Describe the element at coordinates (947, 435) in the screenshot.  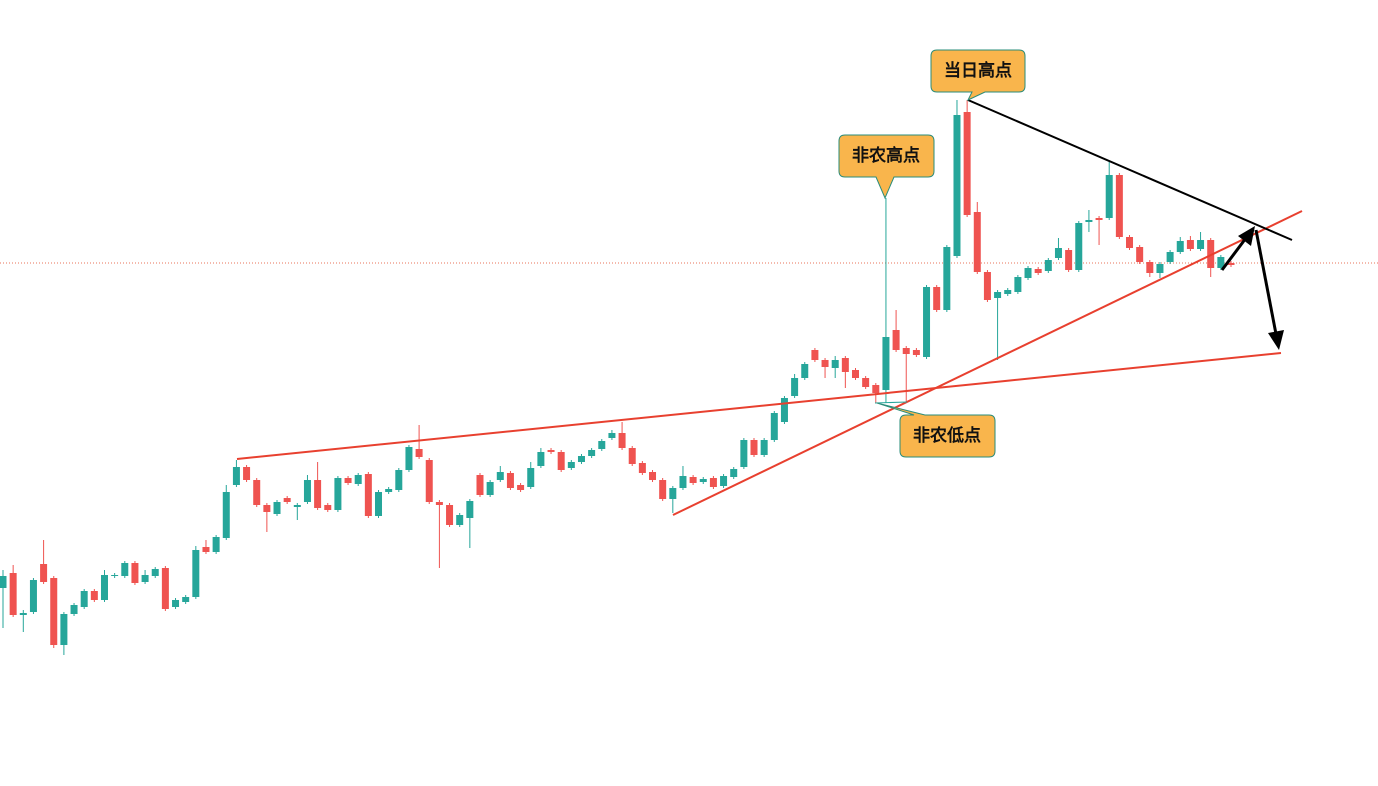
I see `annotation-text: 非农低点` at that location.